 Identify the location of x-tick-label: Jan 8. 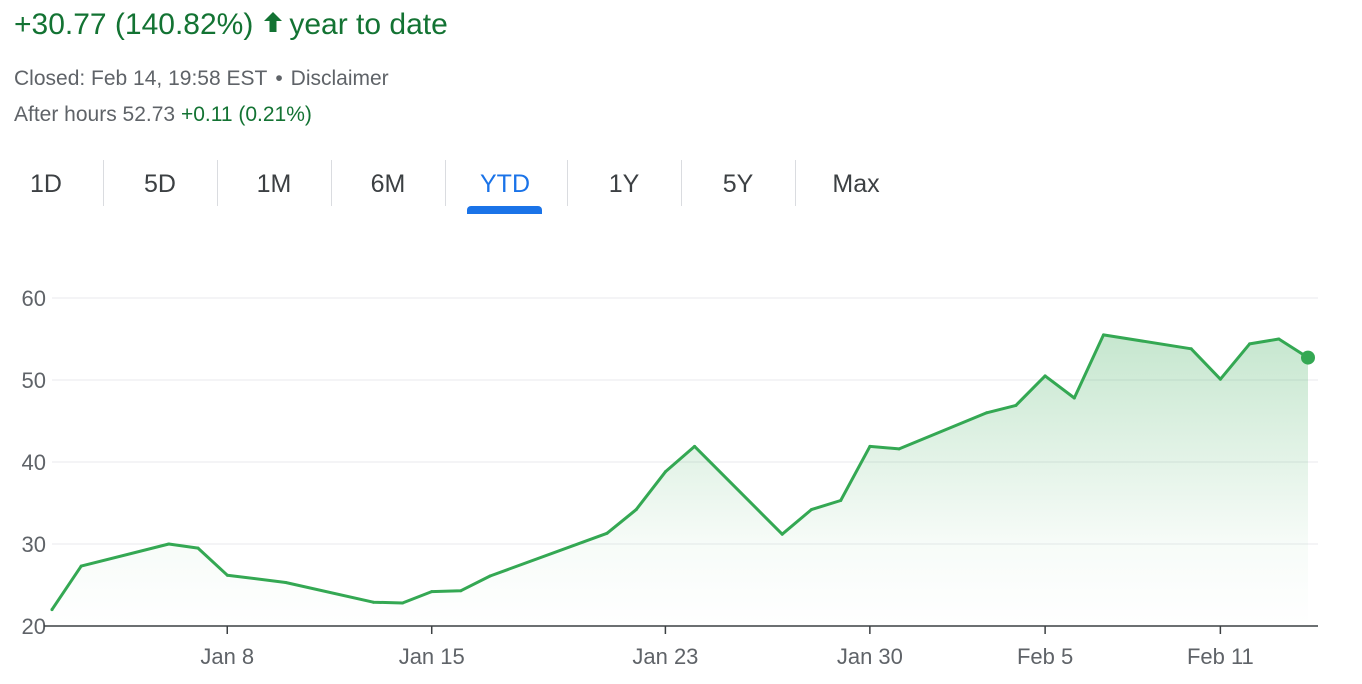
(227, 656).